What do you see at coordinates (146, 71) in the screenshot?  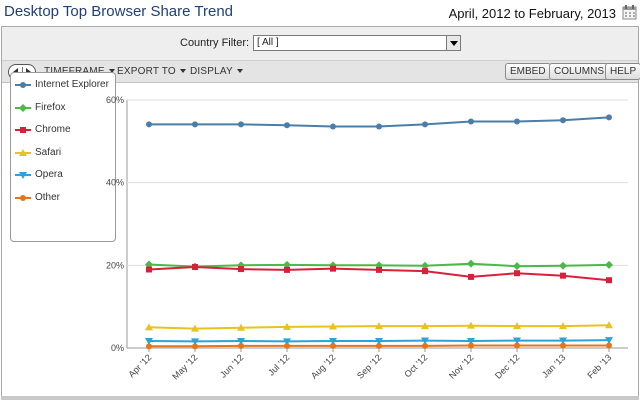 I see `export-menu-label: EXPORT TO` at bounding box center [146, 71].